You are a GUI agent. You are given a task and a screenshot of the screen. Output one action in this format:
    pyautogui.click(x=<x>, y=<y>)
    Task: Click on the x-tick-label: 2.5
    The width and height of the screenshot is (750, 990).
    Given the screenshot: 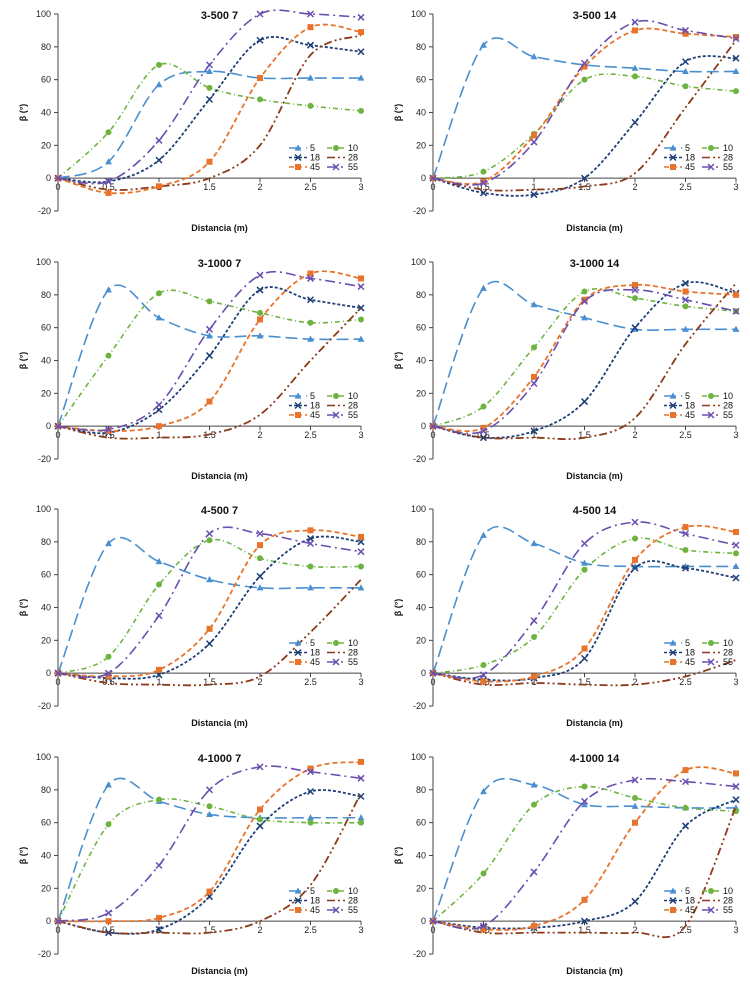 What is the action you would take?
    pyautogui.click(x=310, y=930)
    